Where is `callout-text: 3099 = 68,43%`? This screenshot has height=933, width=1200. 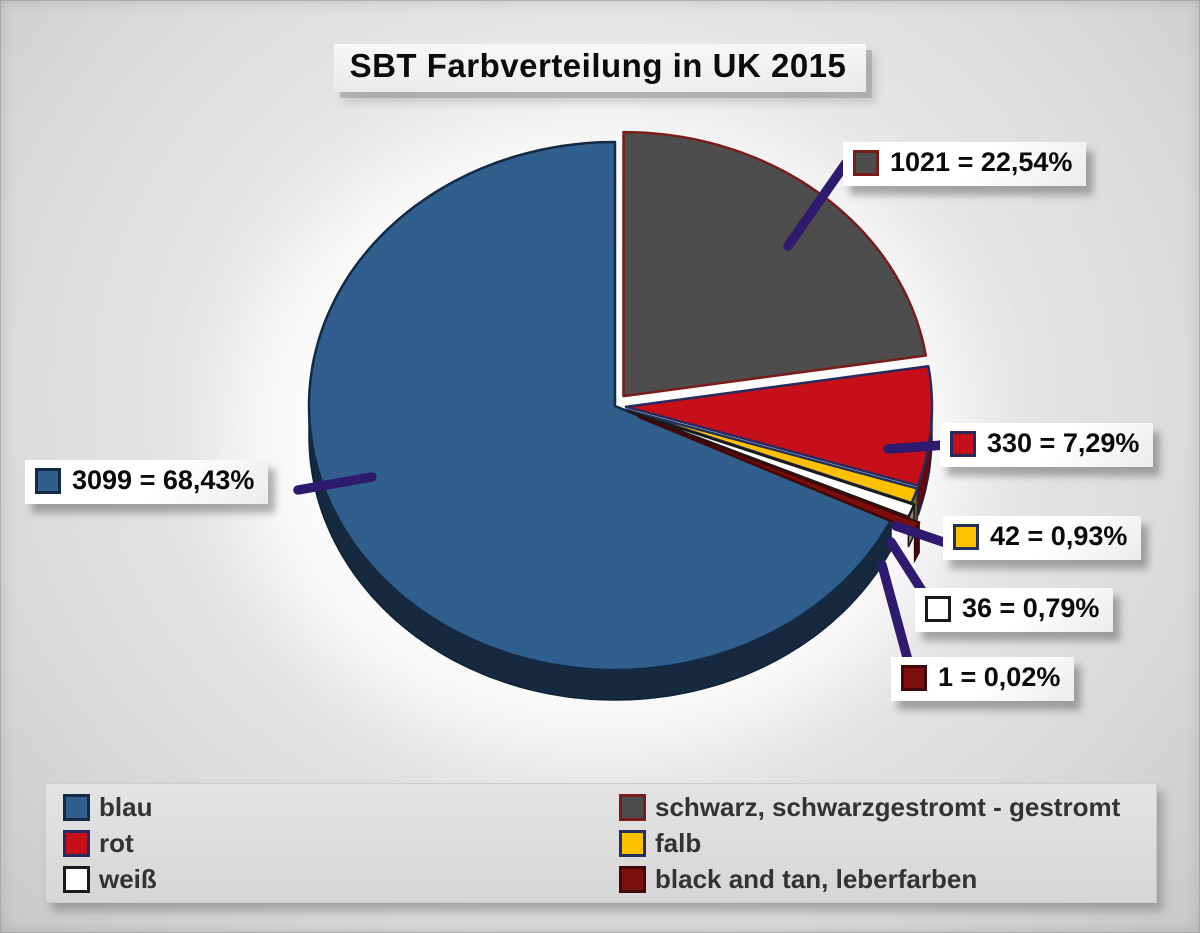
callout-text: 3099 = 68,43% is located at coordinates (163, 480).